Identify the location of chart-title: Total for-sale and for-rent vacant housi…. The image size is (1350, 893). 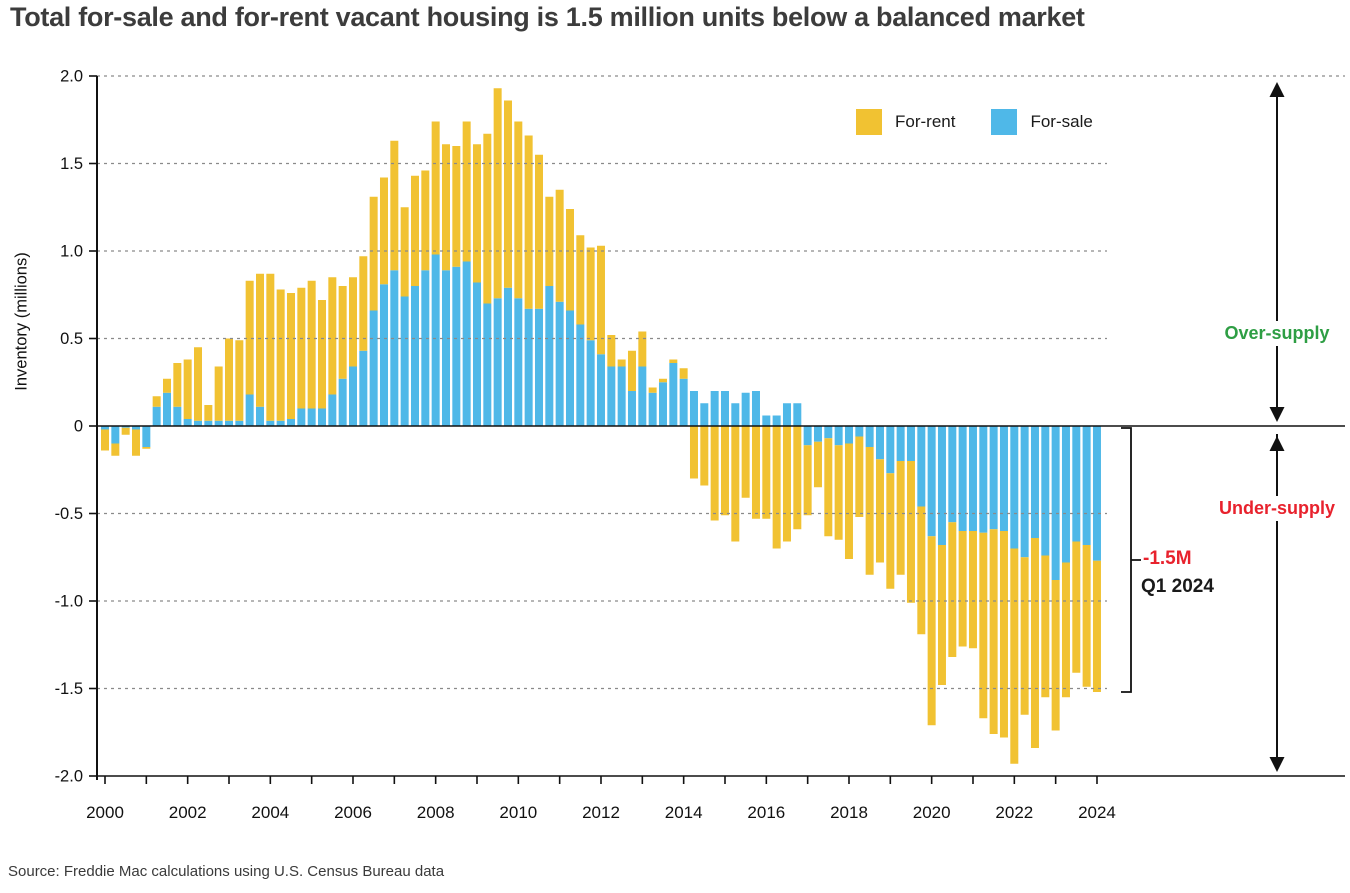
(547, 17).